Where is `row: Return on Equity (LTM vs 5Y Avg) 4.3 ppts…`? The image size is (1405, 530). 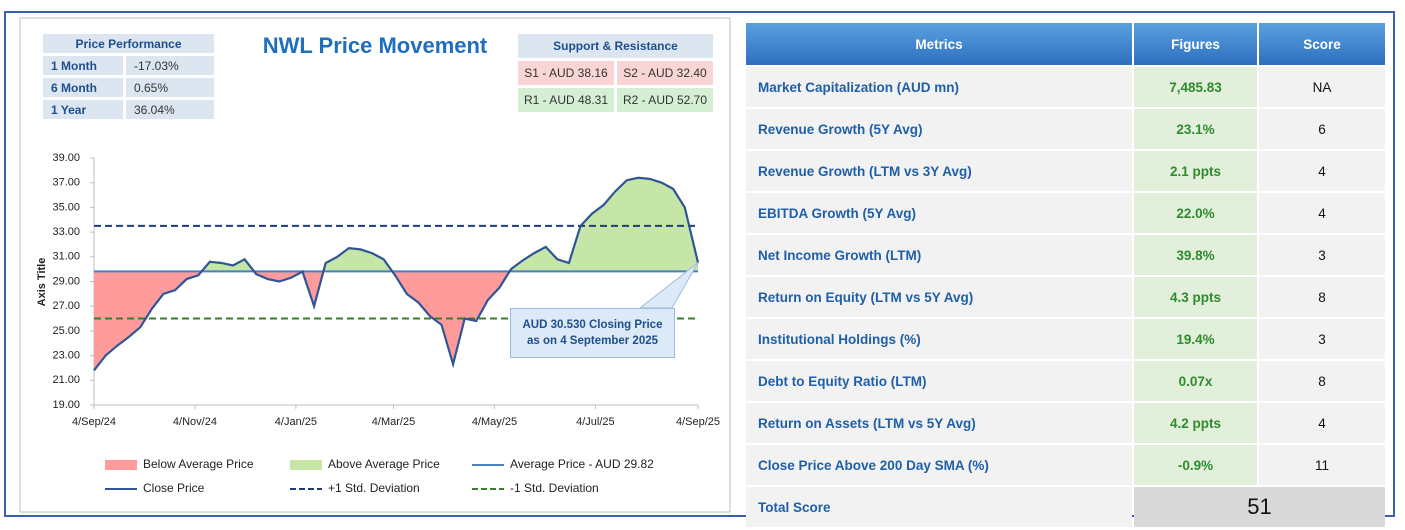 row: Return on Equity (LTM vs 5Y Avg) 4.3 ppts… is located at coordinates (1065, 297).